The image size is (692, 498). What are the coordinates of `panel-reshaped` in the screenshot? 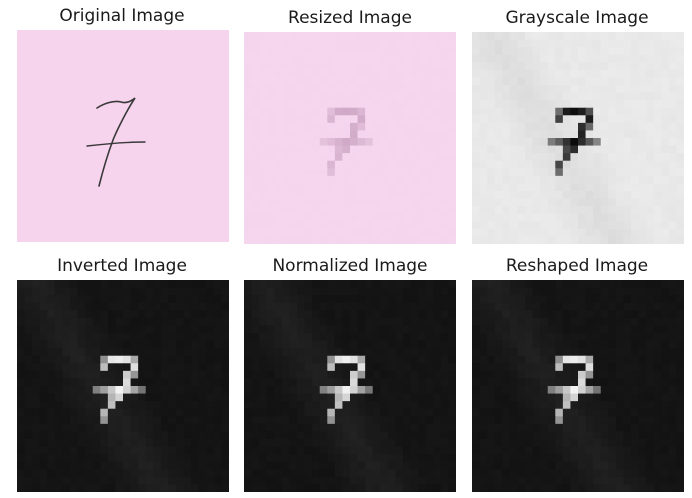 It's located at (578, 386).